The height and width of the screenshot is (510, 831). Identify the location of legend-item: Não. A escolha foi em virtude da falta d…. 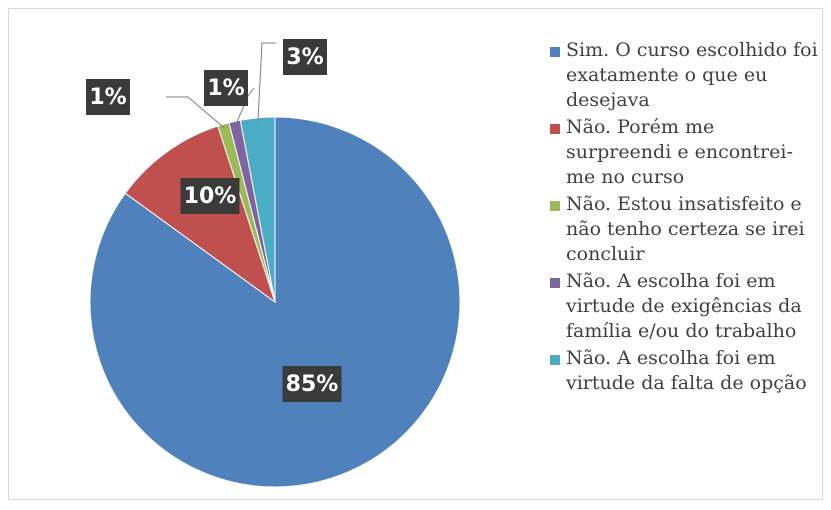
(683, 384).